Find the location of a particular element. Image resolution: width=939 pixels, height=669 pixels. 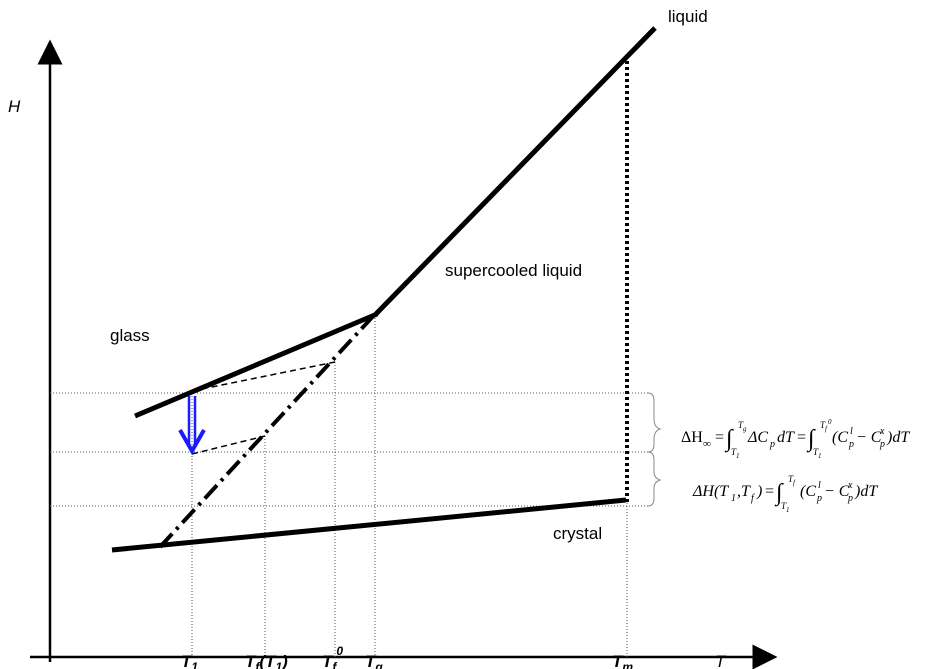

tick-label: Tf 0 is located at coordinates (332, 656).